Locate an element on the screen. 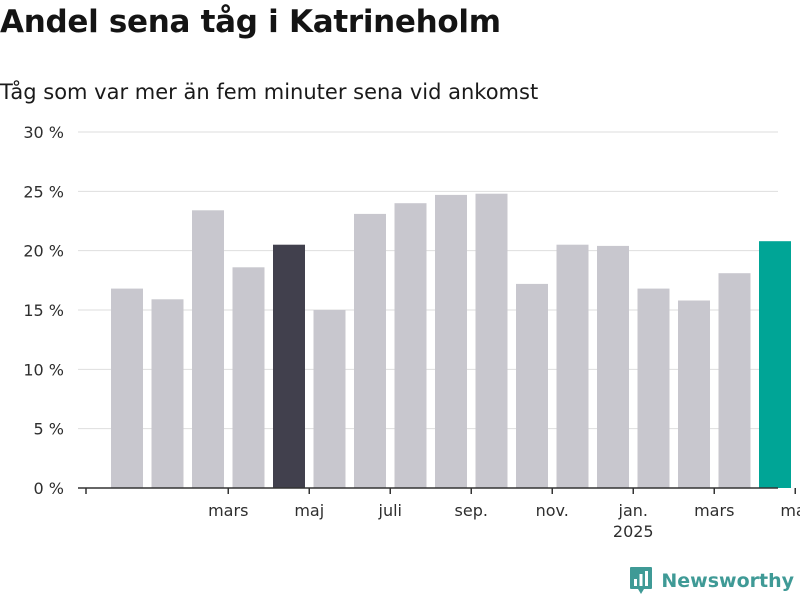 This screenshot has width=800, height=600. y-tick-label: 25 % is located at coordinates (43, 191).